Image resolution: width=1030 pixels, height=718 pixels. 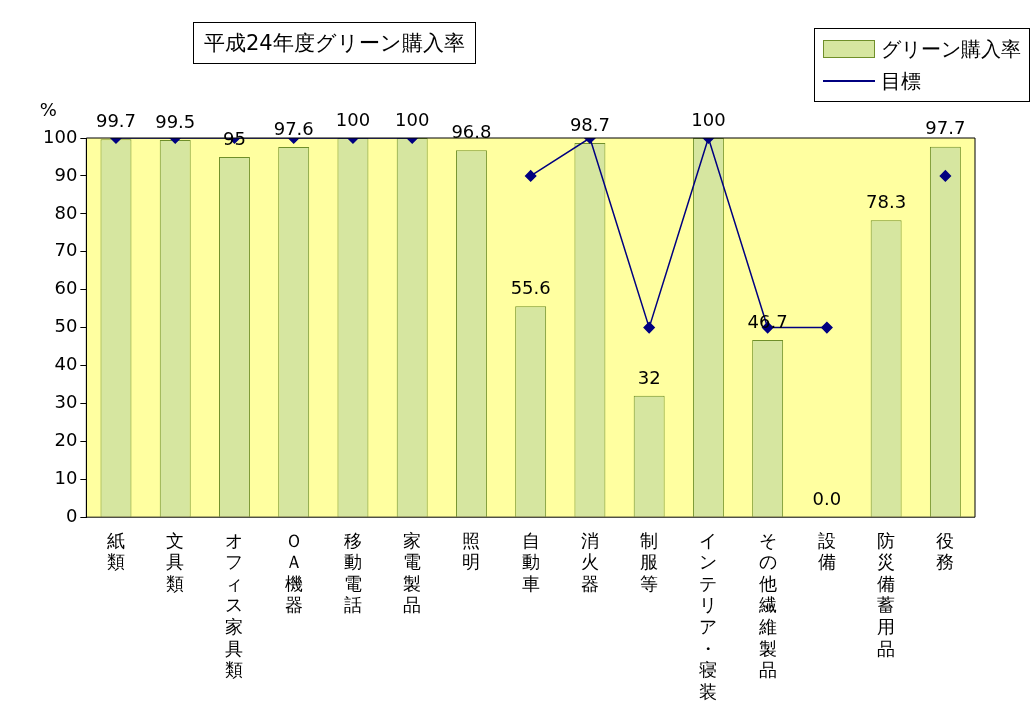 I want to click on y-tick-label: 40, so click(x=66, y=364).